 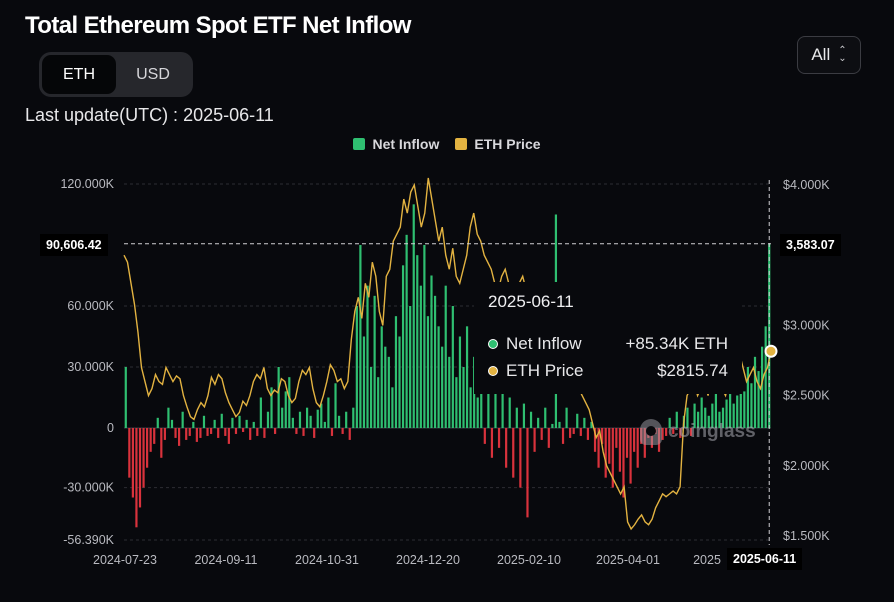 I want to click on x-tick-0: 2024-07-23, so click(x=125, y=560).